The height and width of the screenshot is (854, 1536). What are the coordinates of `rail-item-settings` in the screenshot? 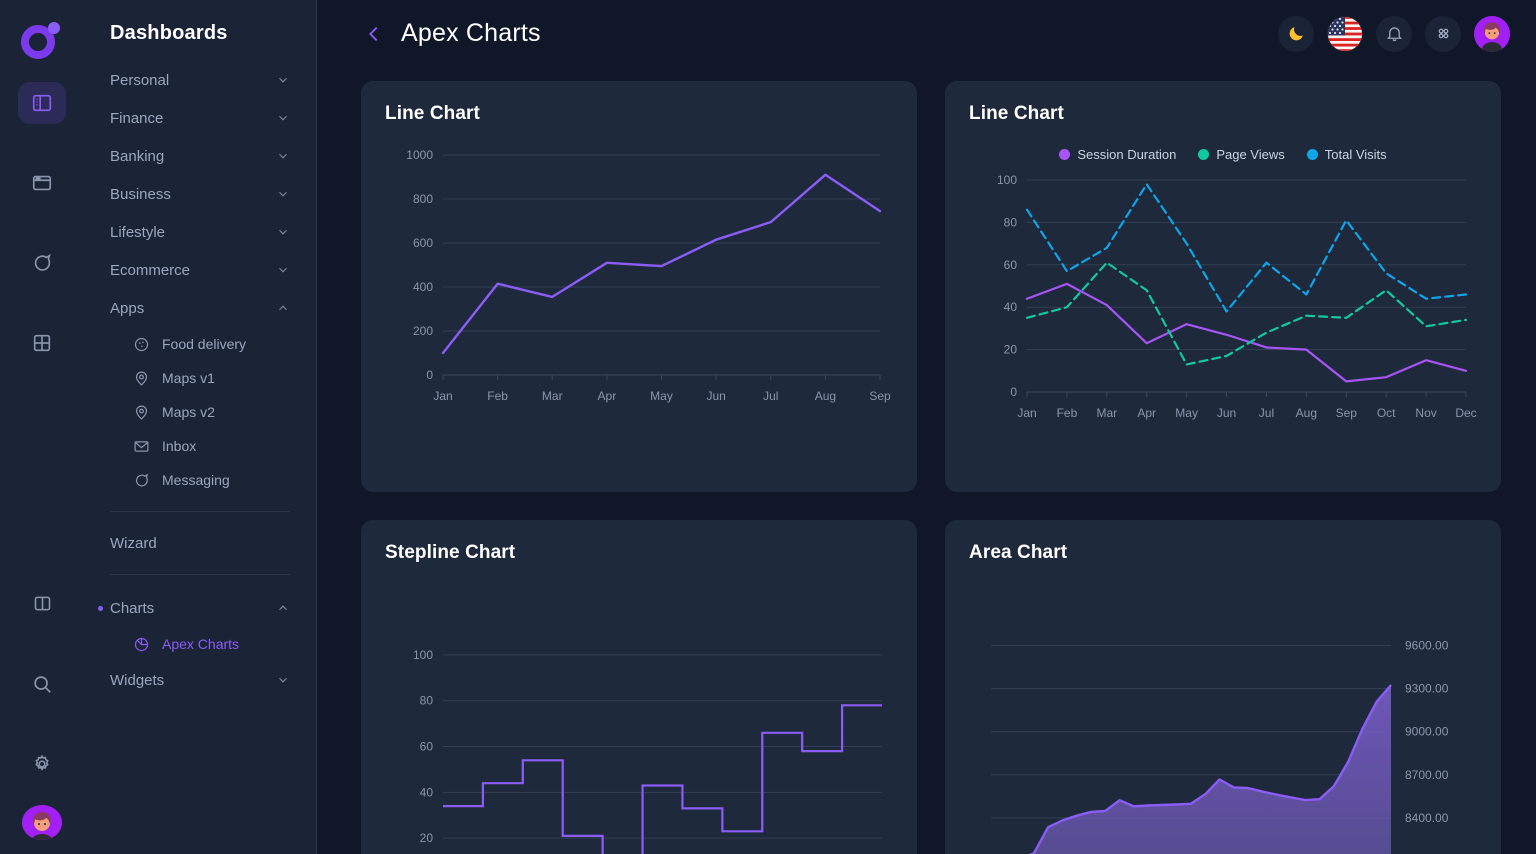 It's located at (42, 764).